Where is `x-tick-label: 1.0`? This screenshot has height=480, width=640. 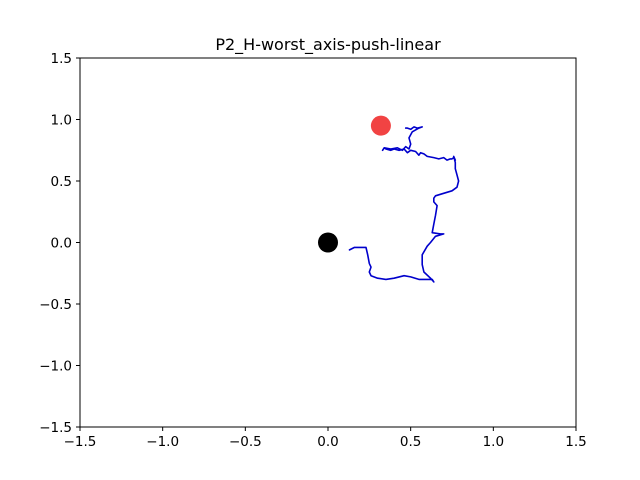 x-tick-label: 1.0 is located at coordinates (493, 442).